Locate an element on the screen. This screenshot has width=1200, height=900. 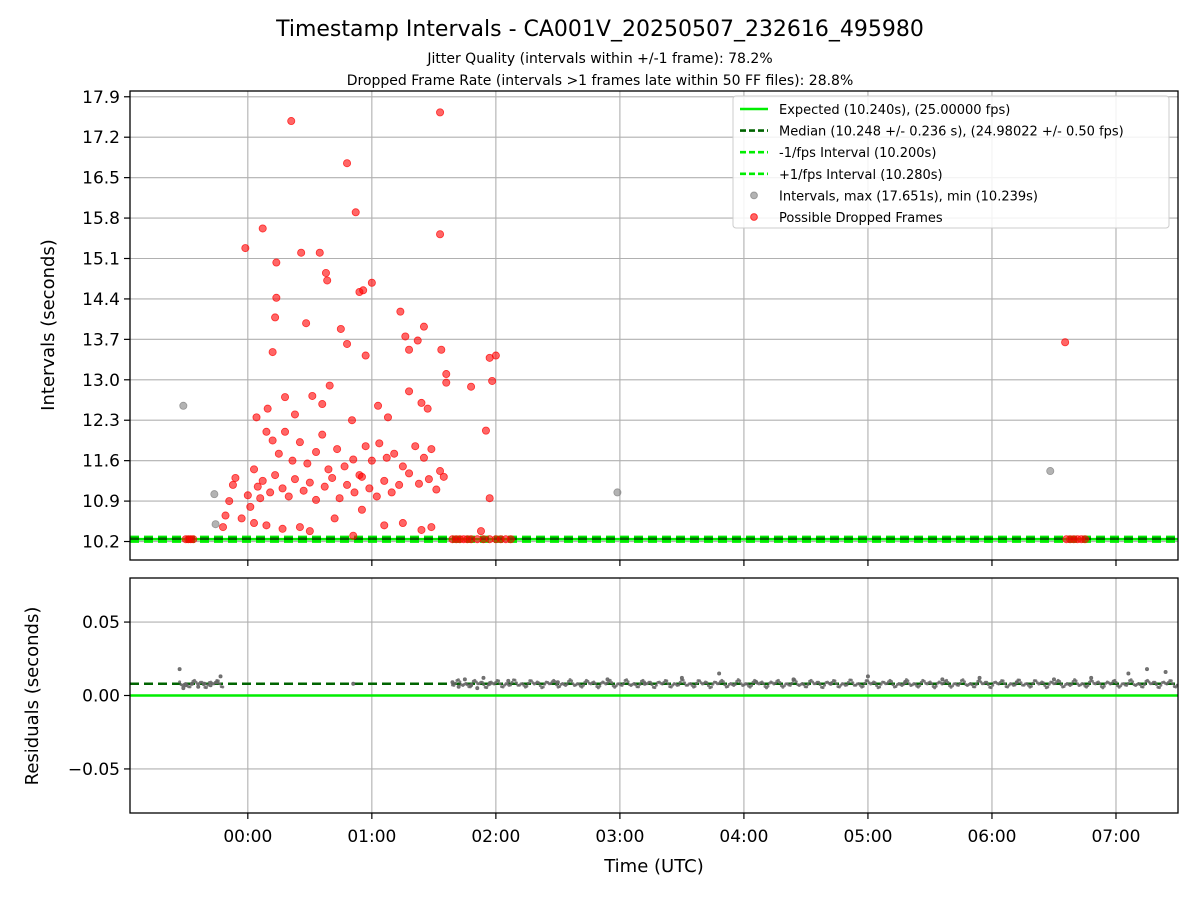
y-tick-label: 0.00 is located at coordinates (101, 697).